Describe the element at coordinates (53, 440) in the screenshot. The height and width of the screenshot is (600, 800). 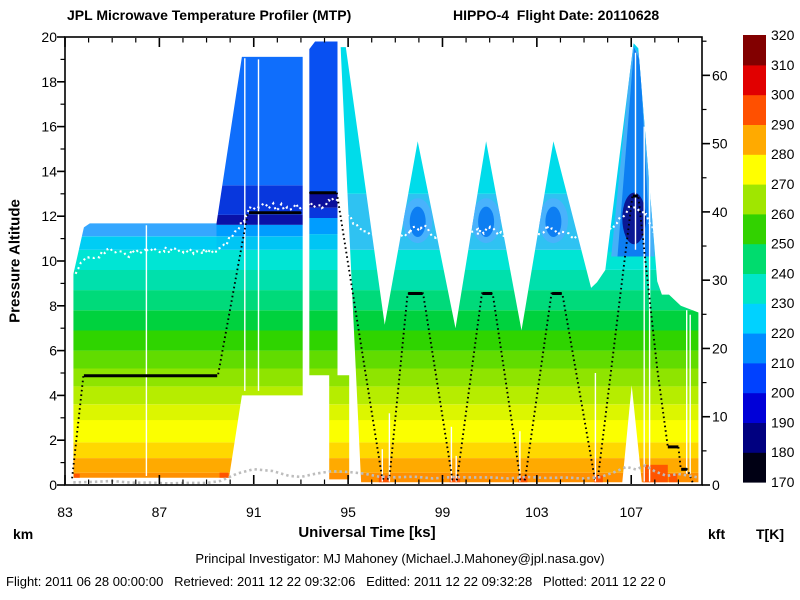
I see `y-left-tick-label: 2` at that location.